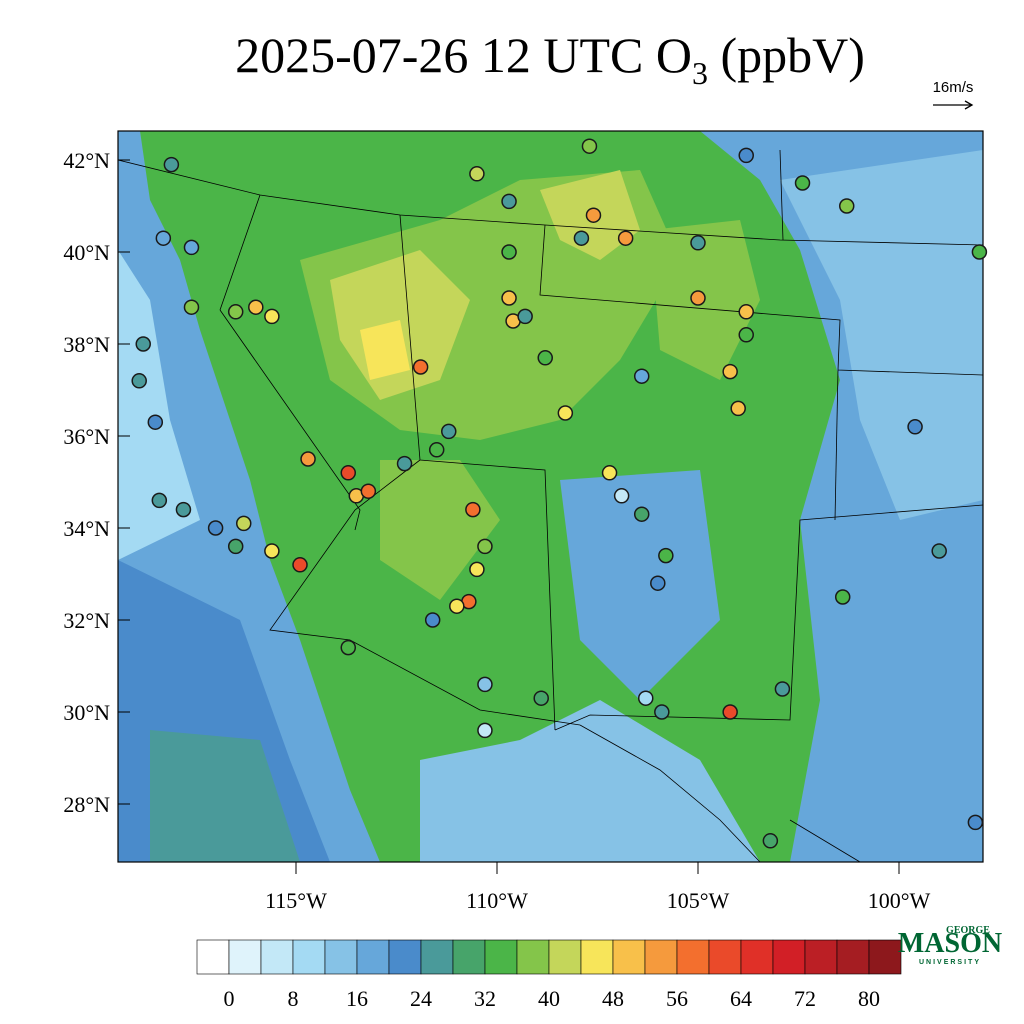 This screenshot has height=1024, width=1024. I want to click on lon-tick-label: 110°W, so click(497, 900).